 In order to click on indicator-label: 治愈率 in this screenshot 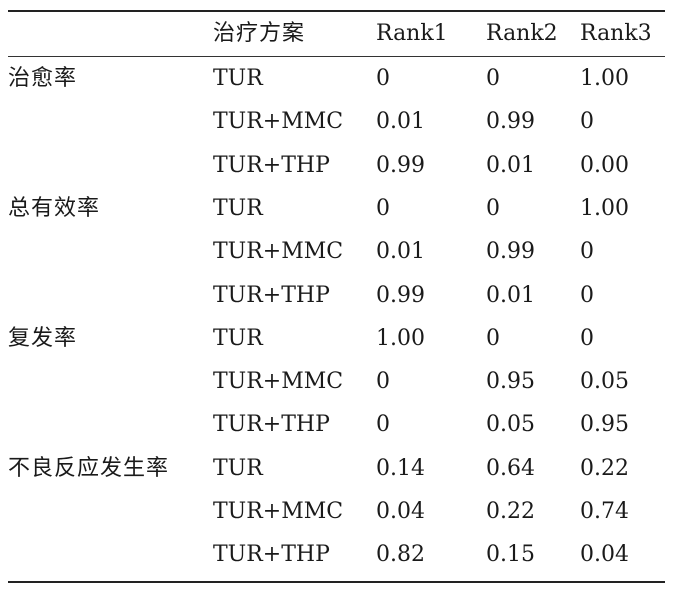, I will do `click(43, 78)`.